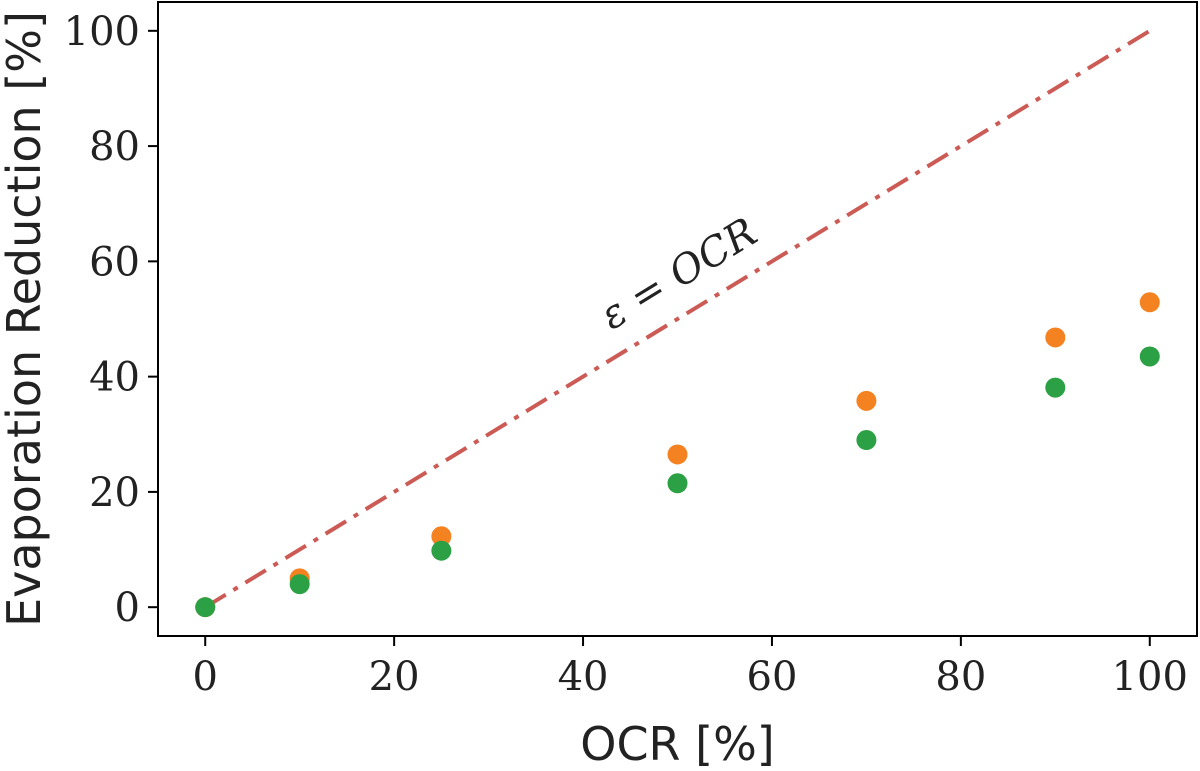 The image size is (1200, 771). Describe the element at coordinates (25, 319) in the screenshot. I see `y-axis-label: Evaporation Reduction [%]` at that location.